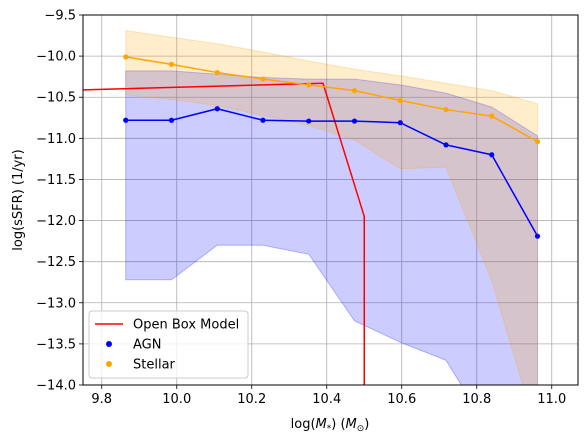  I want to click on y-tick-label: −12.5, so click(56, 262).